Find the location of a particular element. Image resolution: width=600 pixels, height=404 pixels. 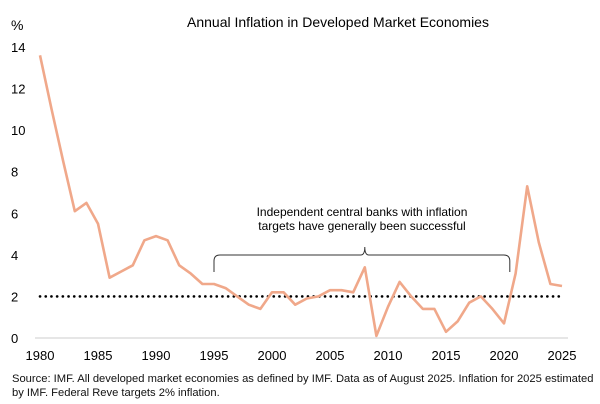

x-tick-label: 1985 is located at coordinates (98, 355).